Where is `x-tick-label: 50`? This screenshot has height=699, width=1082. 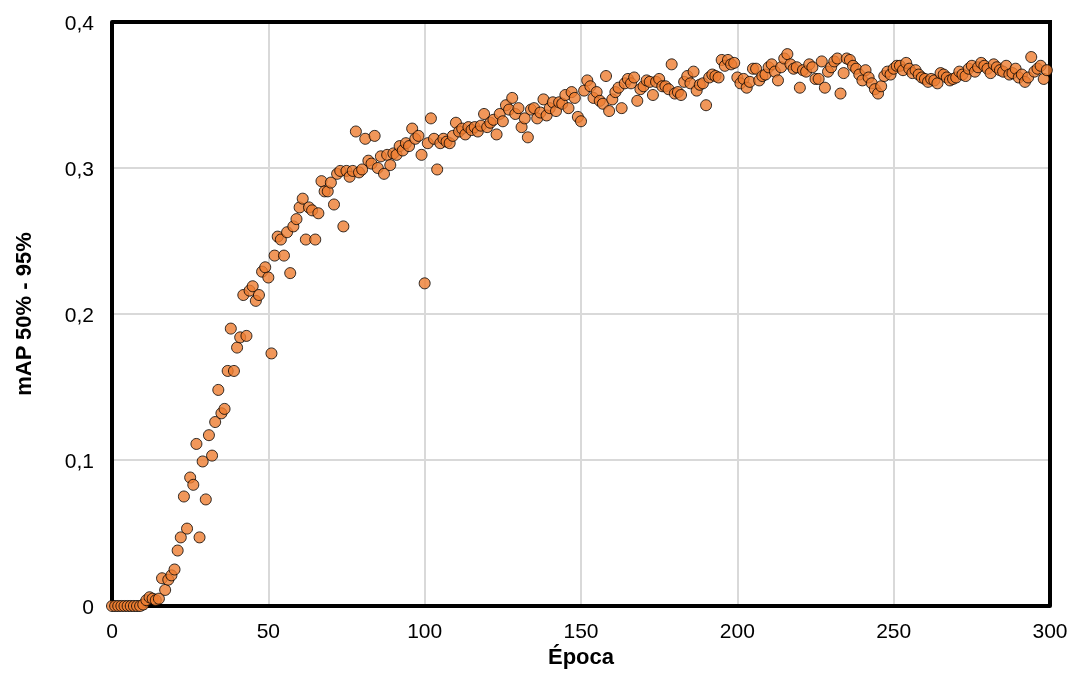 x-tick-label: 50 is located at coordinates (268, 630).